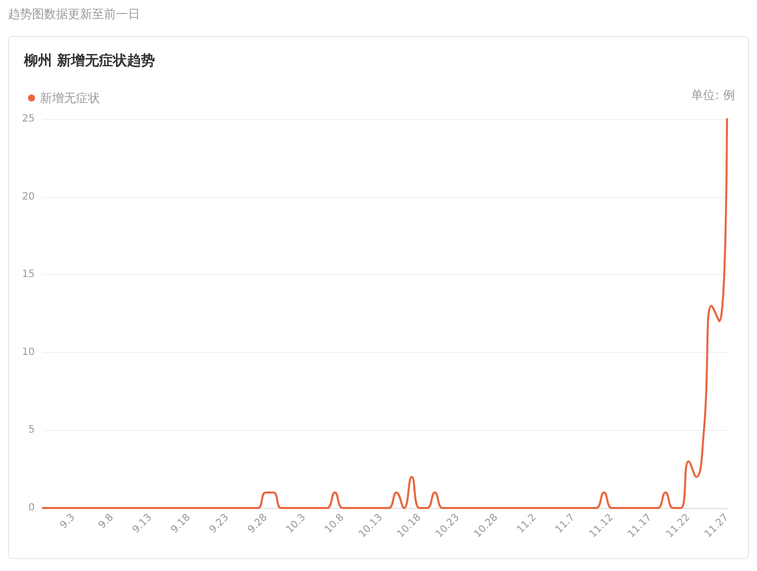 This screenshot has height=571, width=757. I want to click on x-tick-label: 9.8, so click(106, 522).